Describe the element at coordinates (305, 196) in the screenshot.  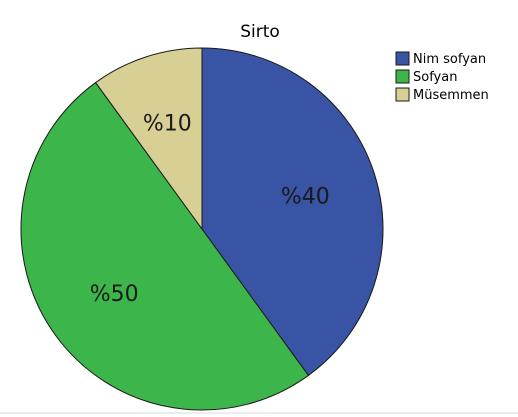
I see `slice-label-0: %40` at that location.